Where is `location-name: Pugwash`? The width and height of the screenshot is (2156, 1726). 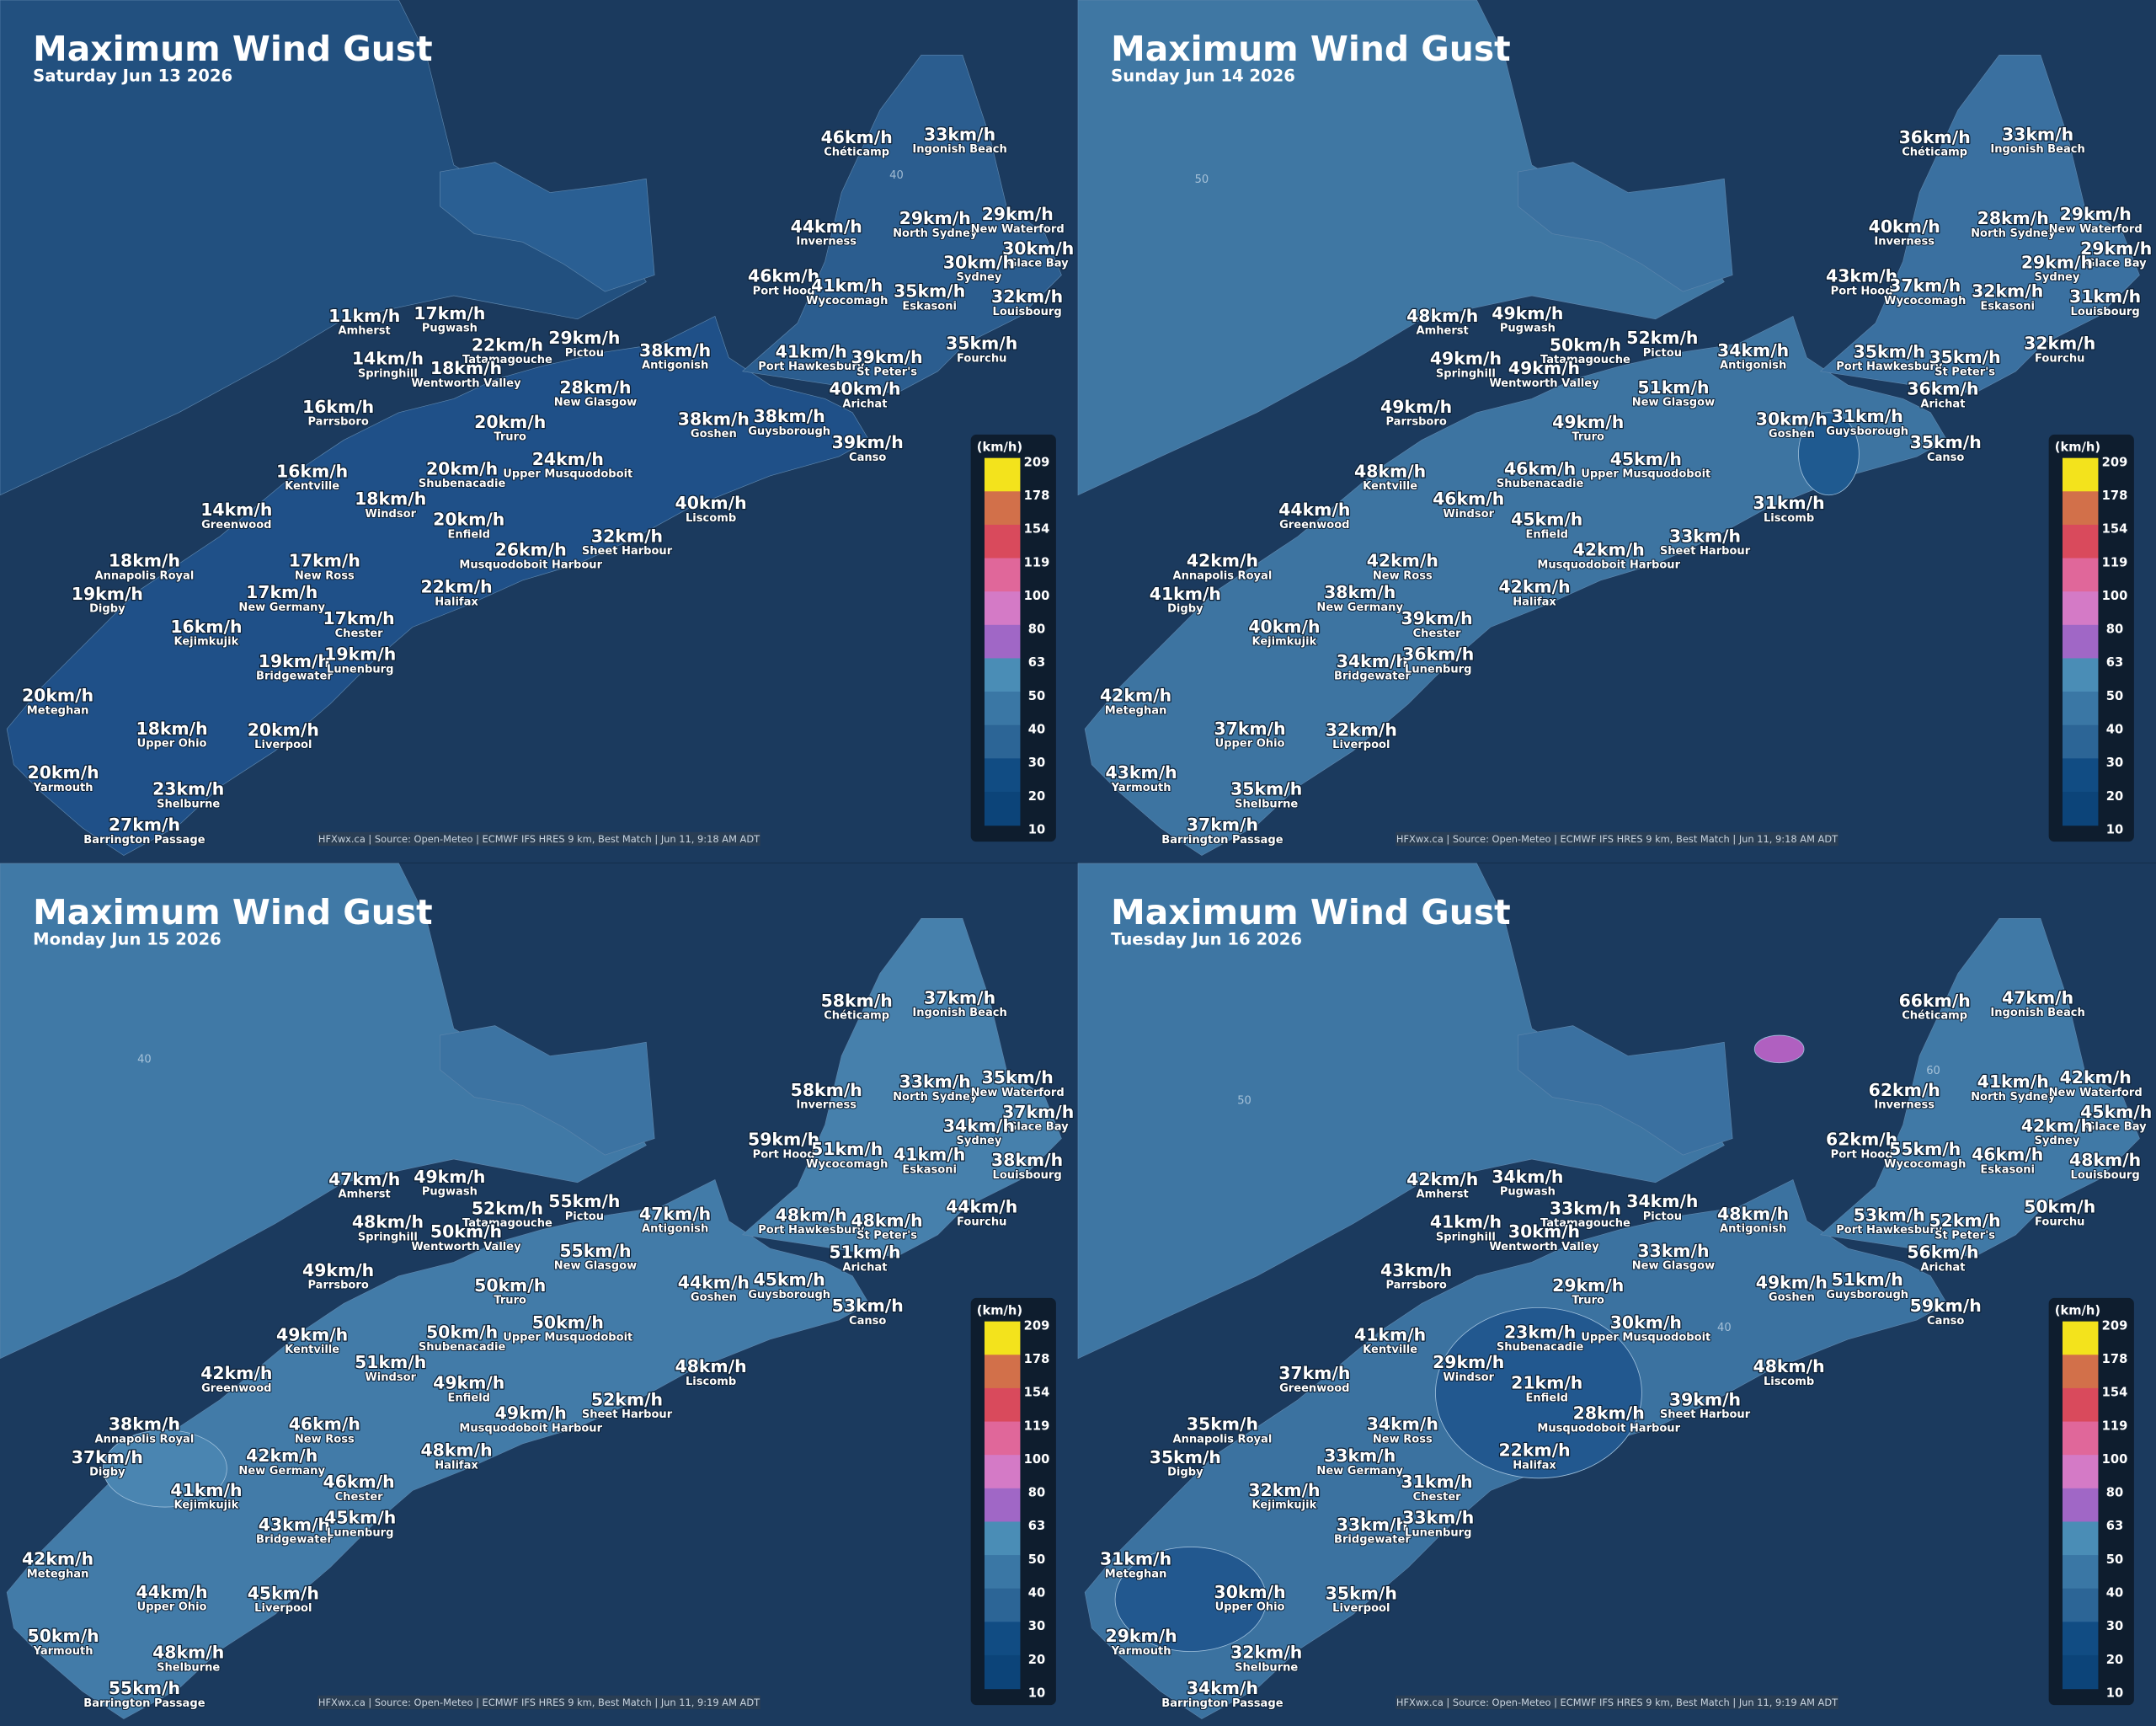
location-name: Pugwash is located at coordinates (450, 1192).